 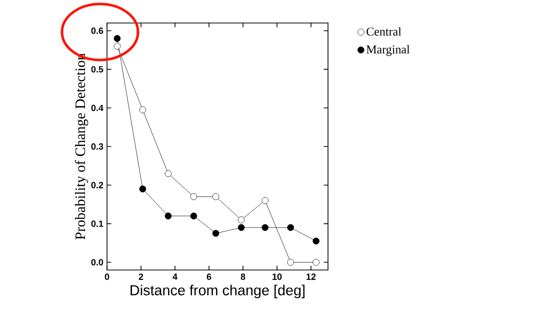 I want to click on x-tick-label: 10, so click(x=277, y=277).